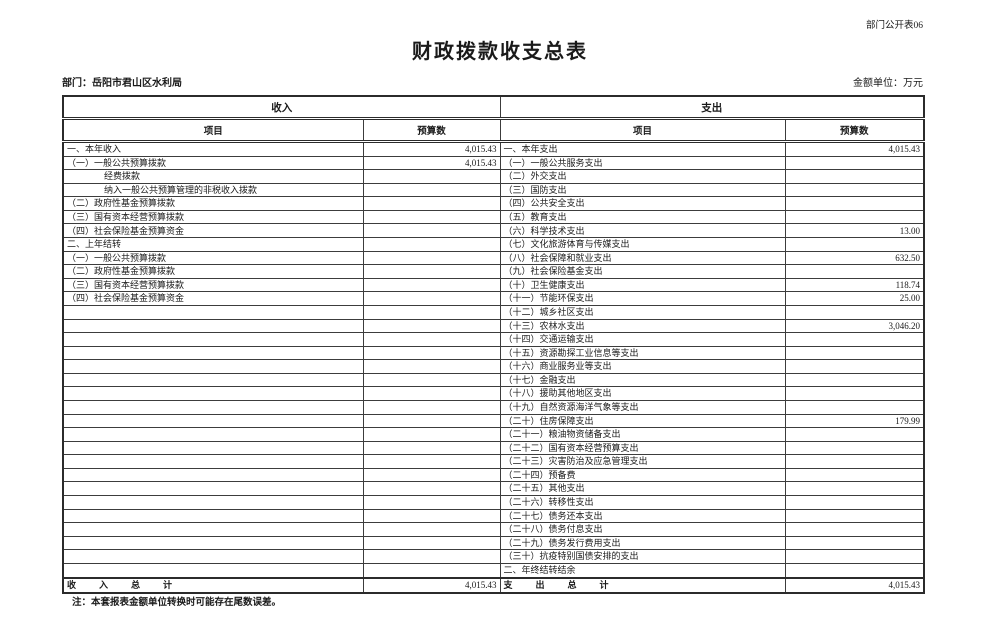  What do you see at coordinates (642, 271) in the screenshot?
I see `expense-item-cell: （九）社会保险基金支出` at bounding box center [642, 271].